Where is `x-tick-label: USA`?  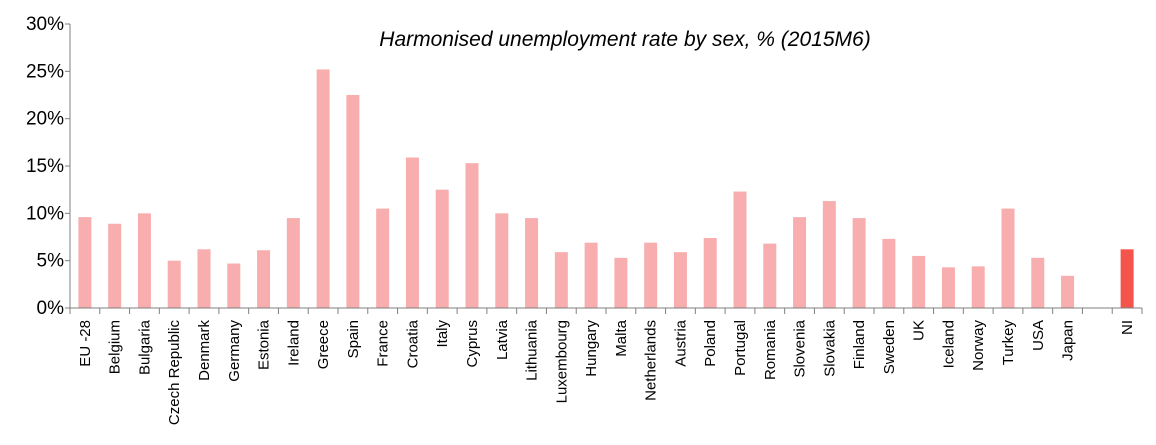 x-tick-label: USA is located at coordinates (1038, 335).